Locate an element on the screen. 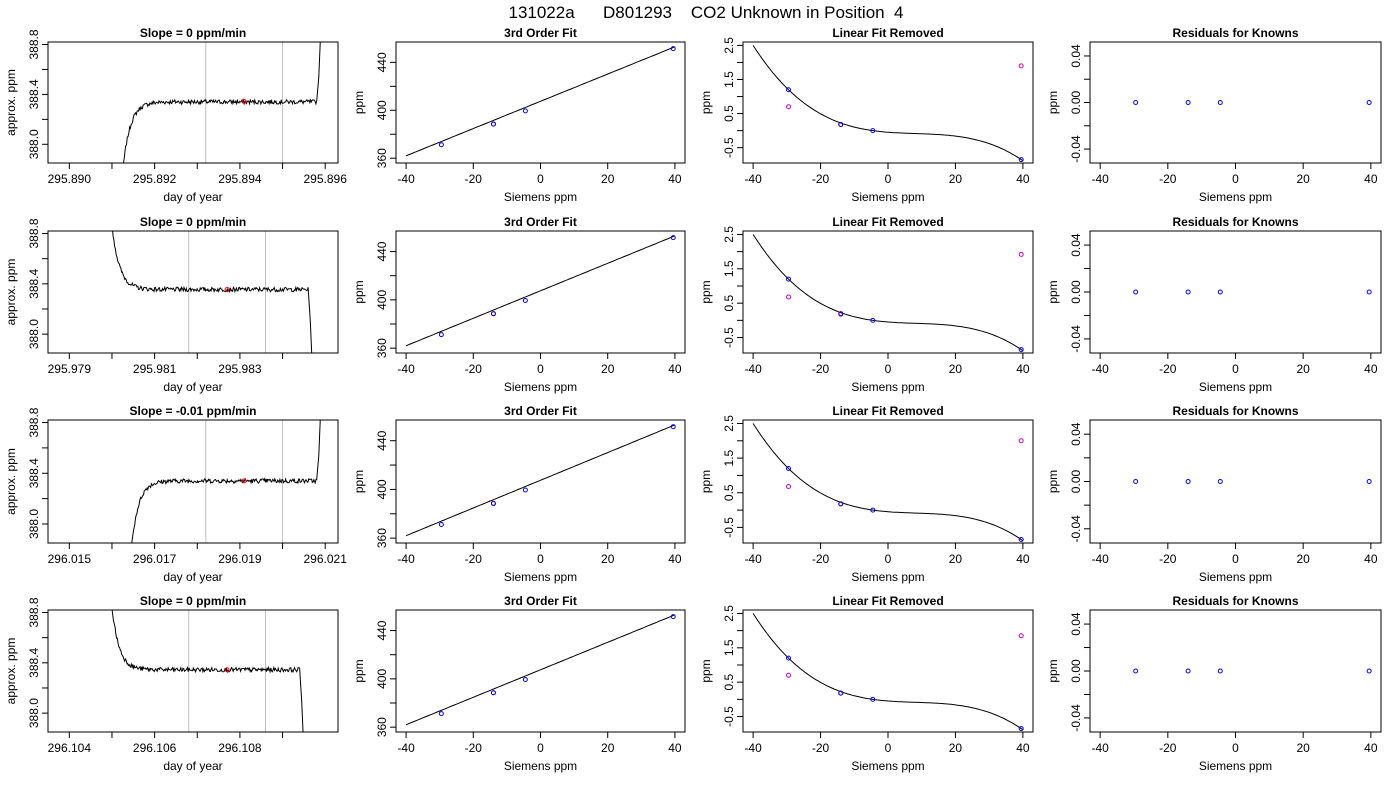 This screenshot has width=1400, height=800. x-tick-label: 295.983 is located at coordinates (240, 369).